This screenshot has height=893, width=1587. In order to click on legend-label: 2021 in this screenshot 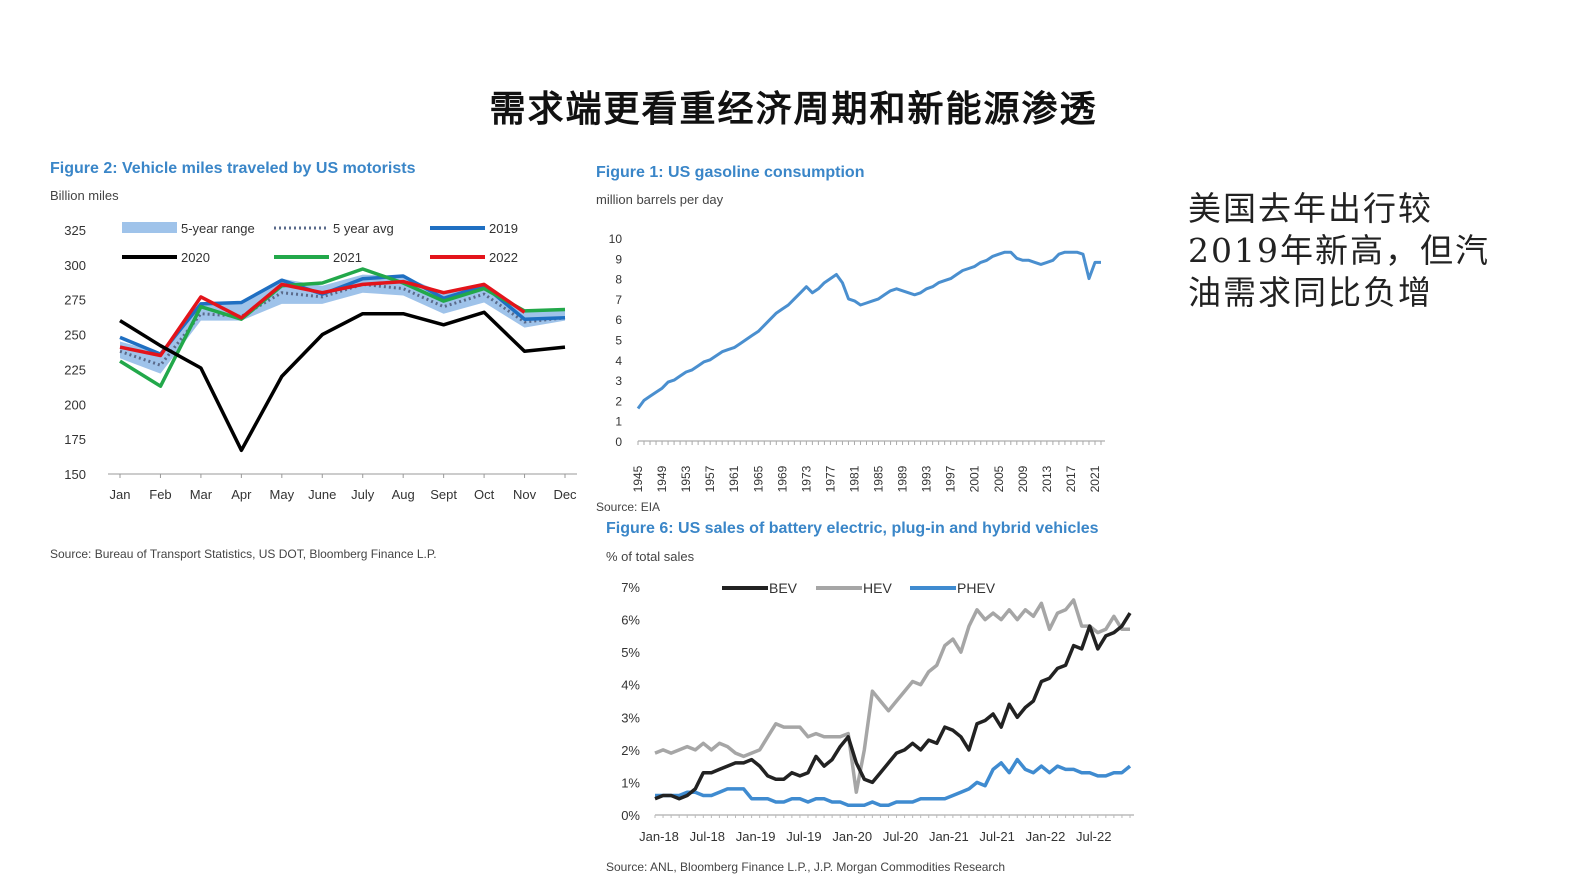, I will do `click(347, 257)`.